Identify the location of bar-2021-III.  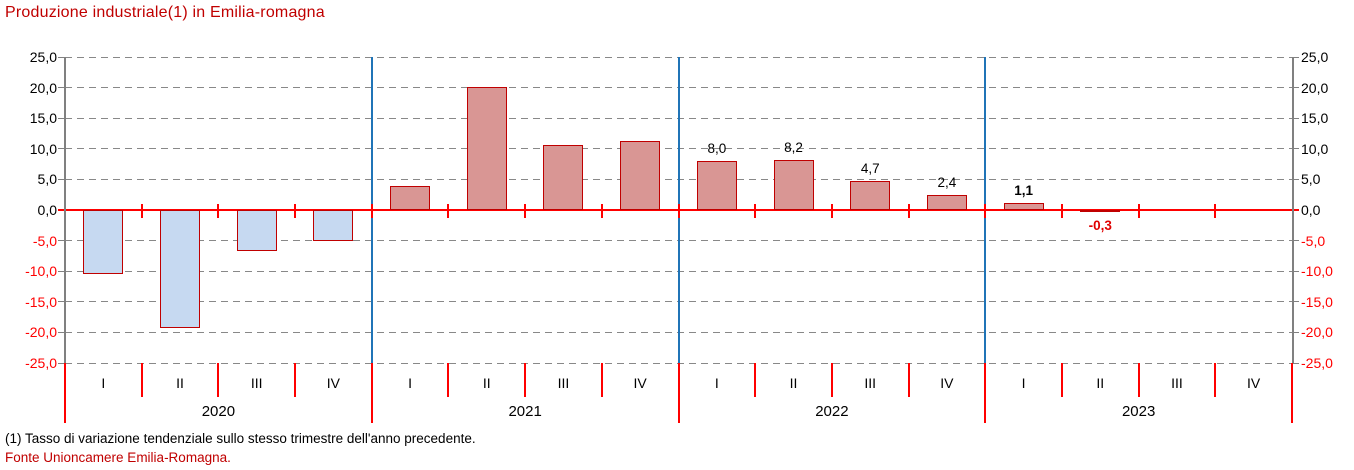
(563, 177).